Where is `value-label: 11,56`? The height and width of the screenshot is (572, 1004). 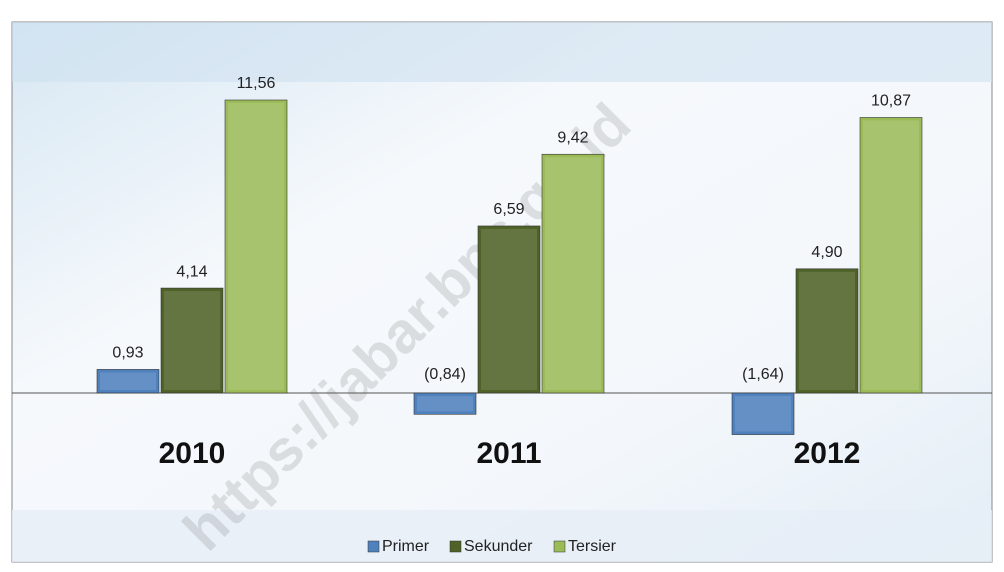
value-label: 11,56 is located at coordinates (256, 83).